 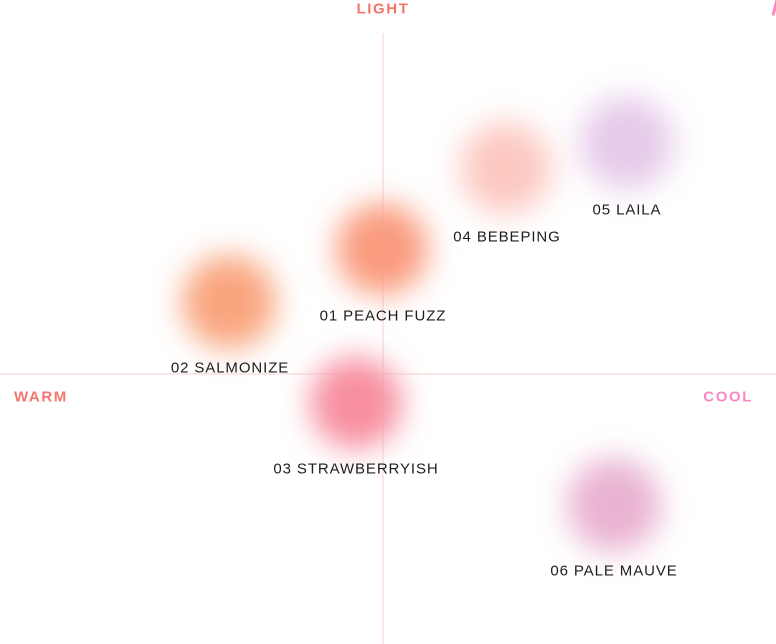 What do you see at coordinates (41, 397) in the screenshot?
I see `axis-label-warm: WARM` at bounding box center [41, 397].